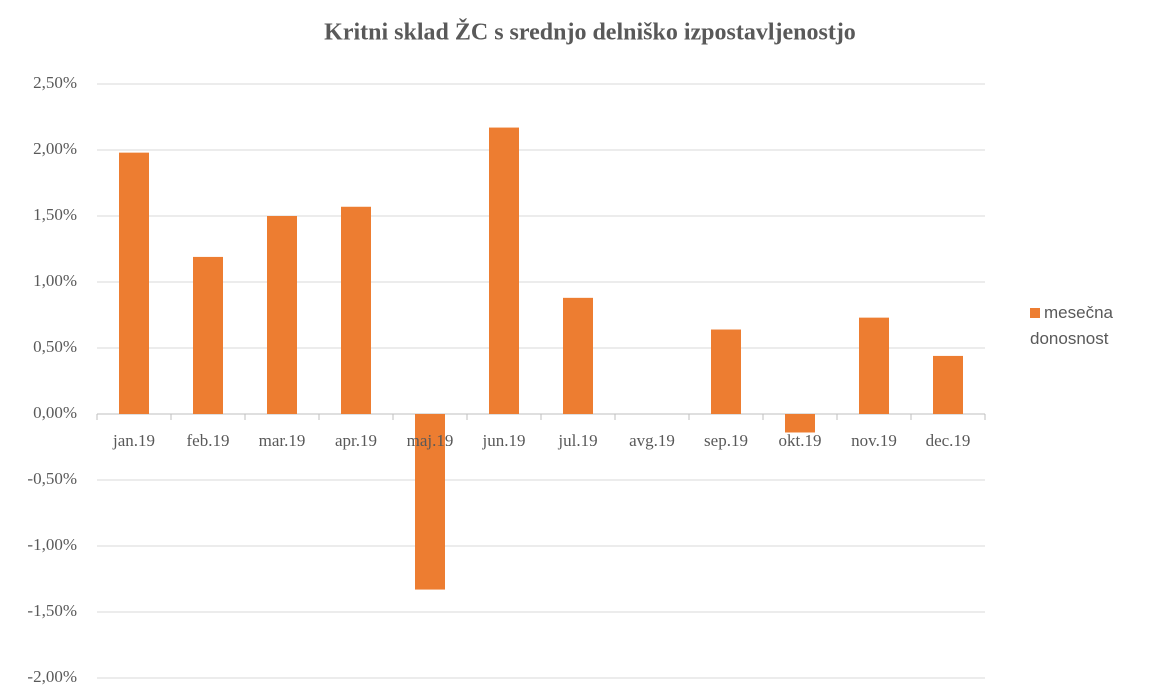  I want to click on y-tick-label: 2,50%, so click(55, 82).